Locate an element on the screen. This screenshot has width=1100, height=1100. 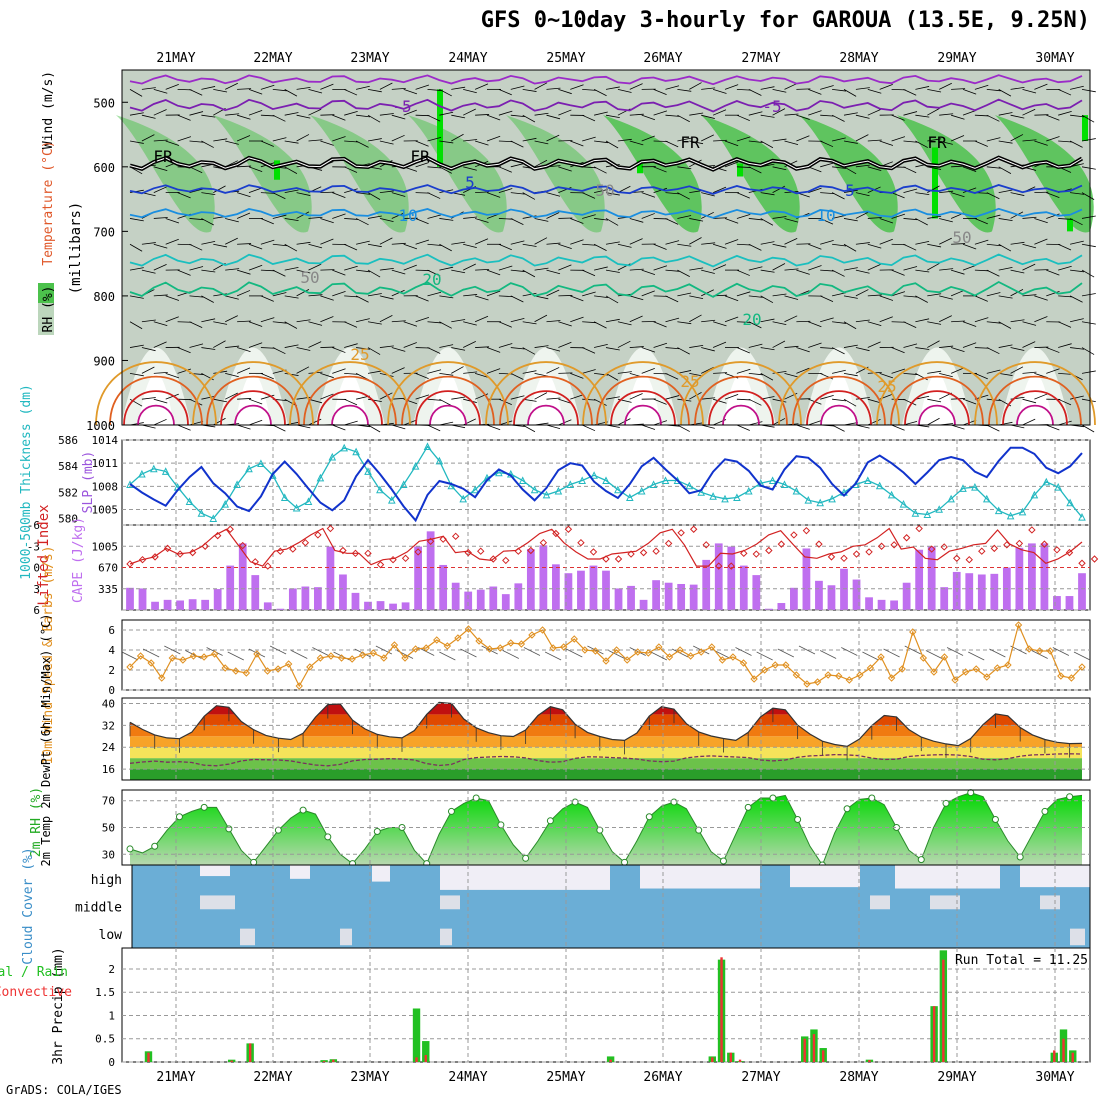
slp-ytick: 1005 is located at coordinates (105, 510).